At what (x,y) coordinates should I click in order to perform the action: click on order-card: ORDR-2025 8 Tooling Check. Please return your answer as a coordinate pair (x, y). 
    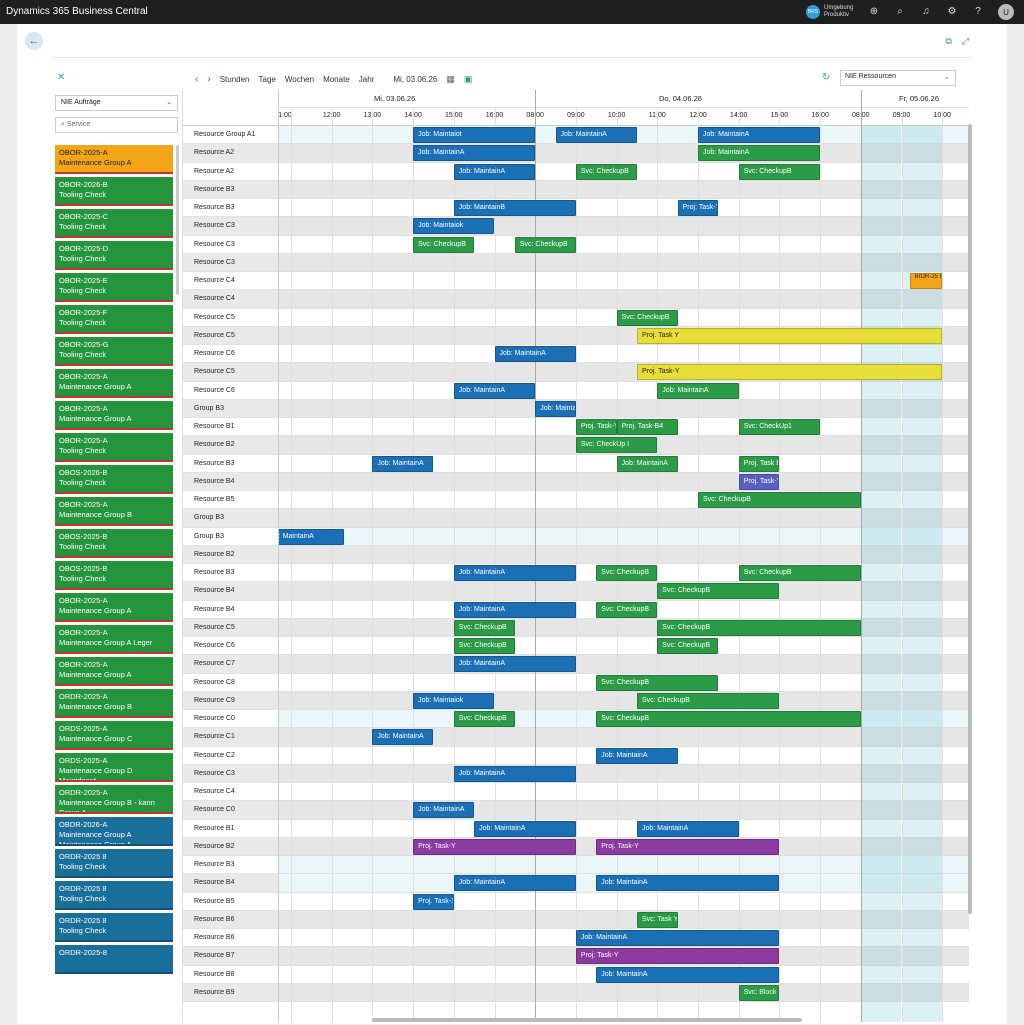
    Looking at the image, I should click on (114, 927).